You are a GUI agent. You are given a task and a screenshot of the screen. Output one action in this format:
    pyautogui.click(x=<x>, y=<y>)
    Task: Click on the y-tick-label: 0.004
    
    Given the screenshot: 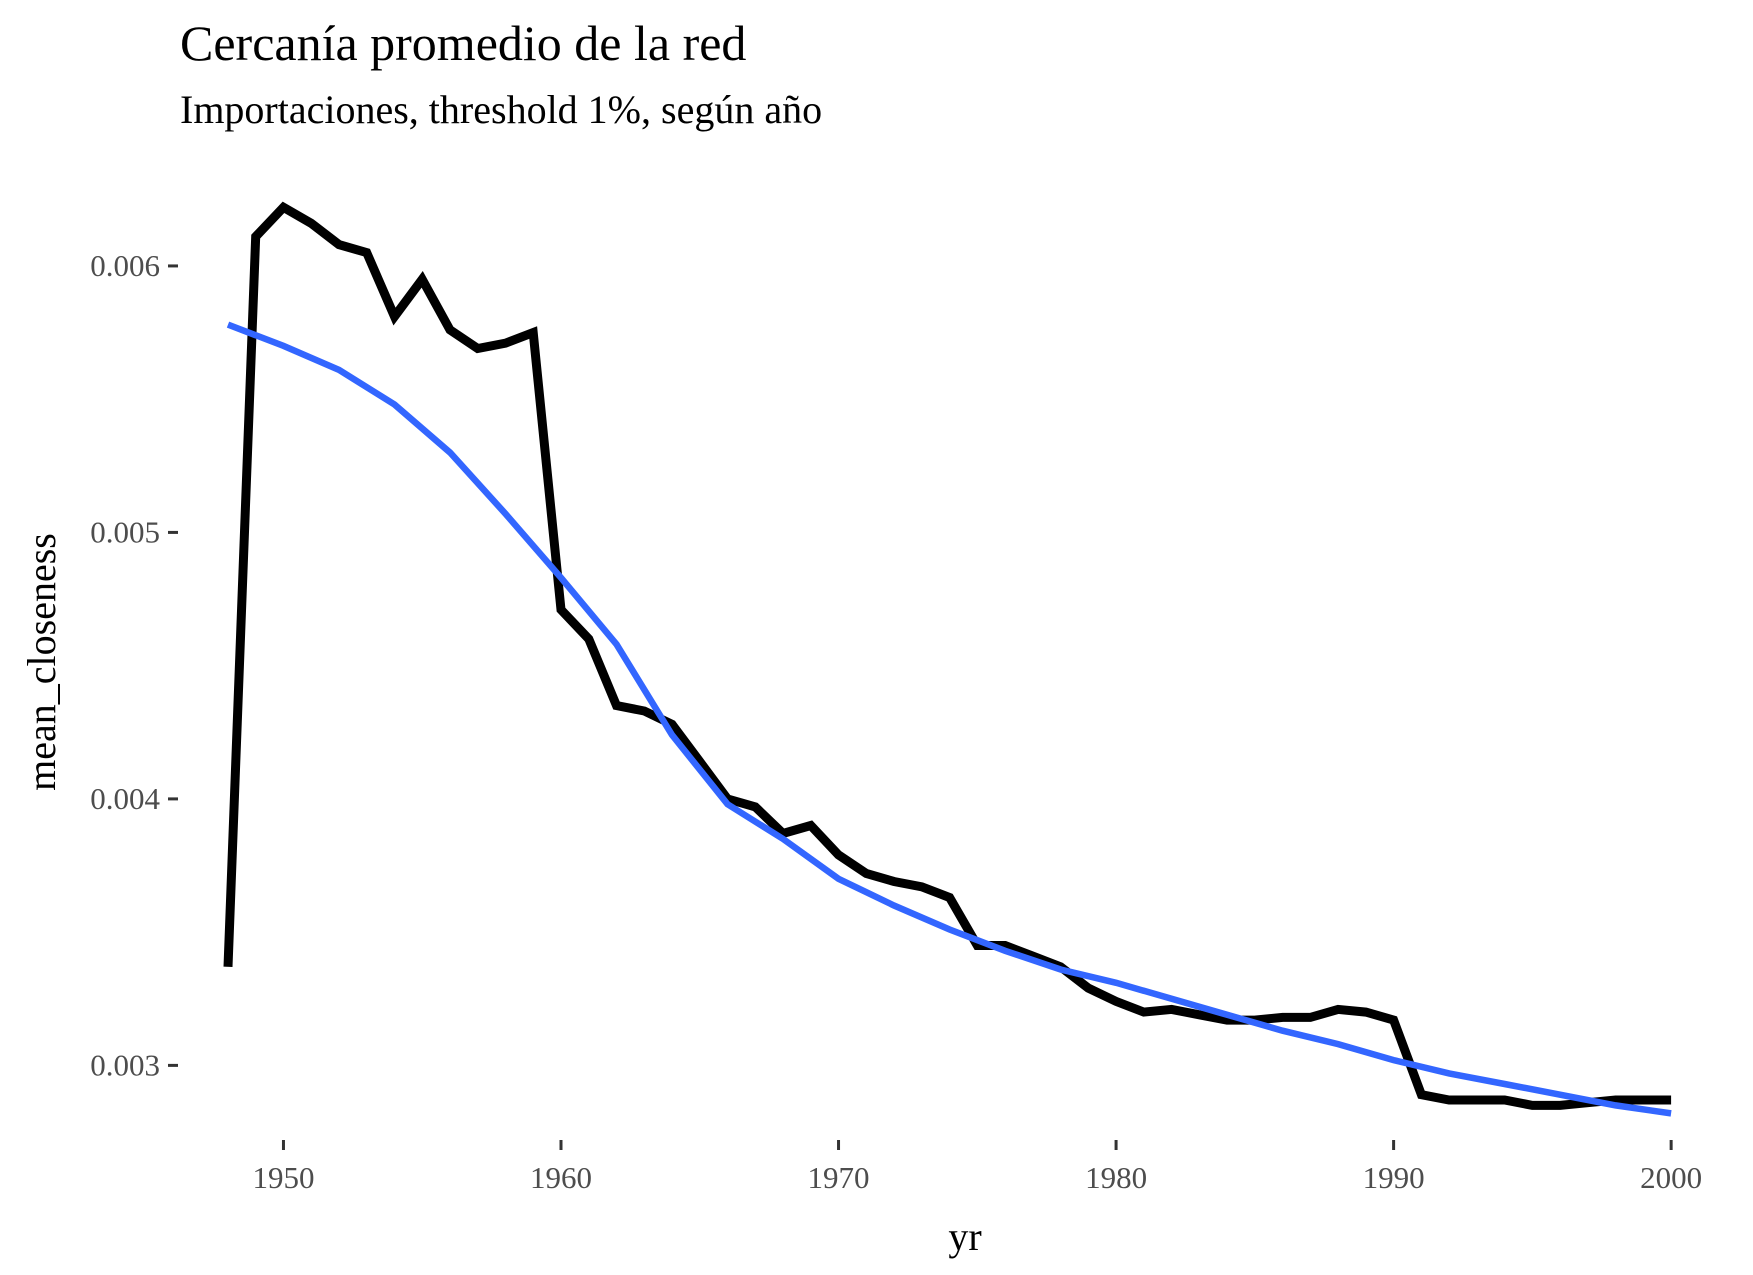 What is the action you would take?
    pyautogui.click(x=125, y=798)
    